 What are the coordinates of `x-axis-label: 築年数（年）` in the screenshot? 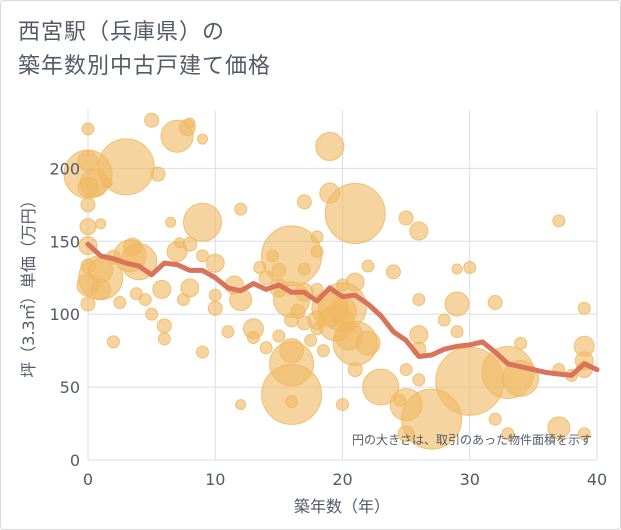 It's located at (342, 506).